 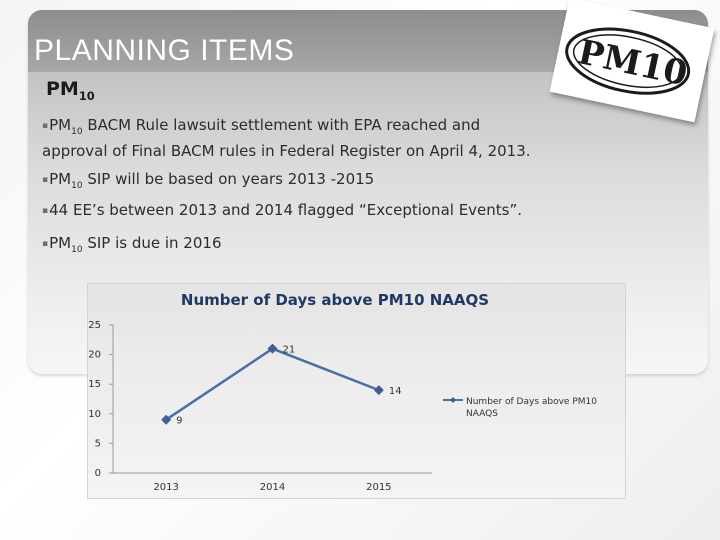 I want to click on y-tick-label: 15, so click(x=94, y=384).